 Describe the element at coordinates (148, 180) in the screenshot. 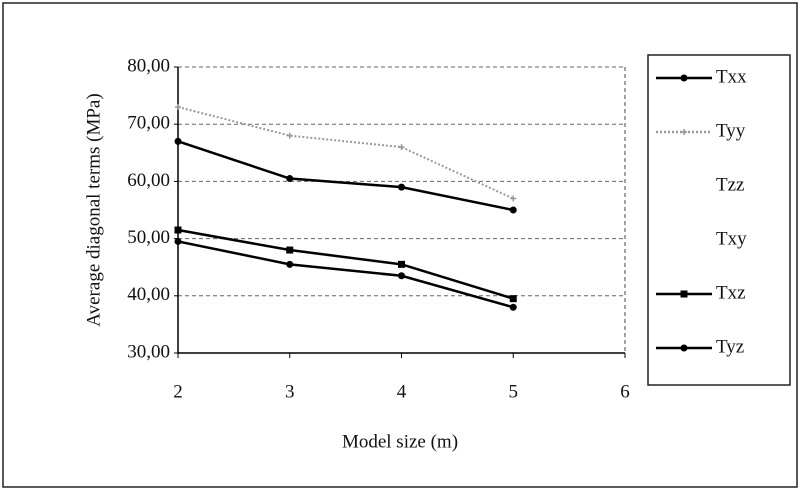

I see `y-tick-label: 60,00` at that location.